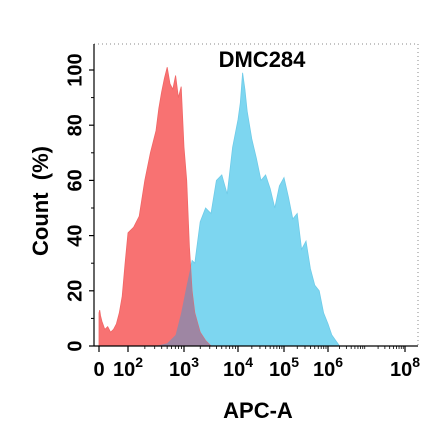 The height and width of the screenshot is (441, 440). Describe the element at coordinates (75, 180) in the screenshot. I see `y-tick-label: 60` at that location.